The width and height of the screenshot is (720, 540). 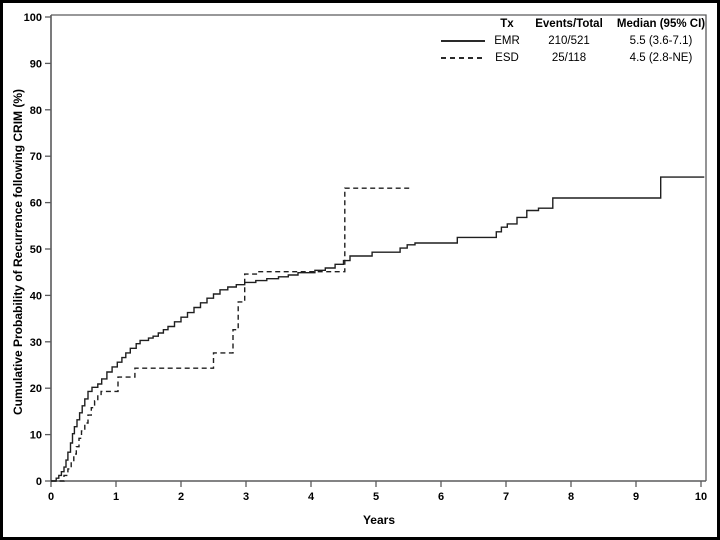 I want to click on legend-emr-label: EMR, so click(x=507, y=40).